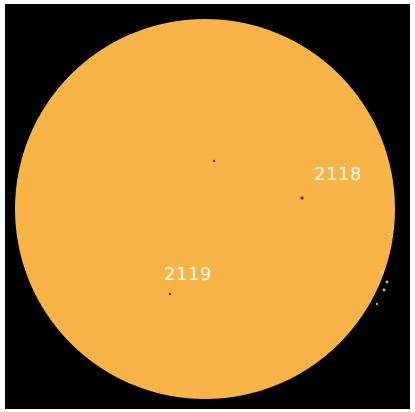 This screenshot has height=412, width=415. Describe the element at coordinates (383, 269) in the screenshot. I see `faculae` at that location.